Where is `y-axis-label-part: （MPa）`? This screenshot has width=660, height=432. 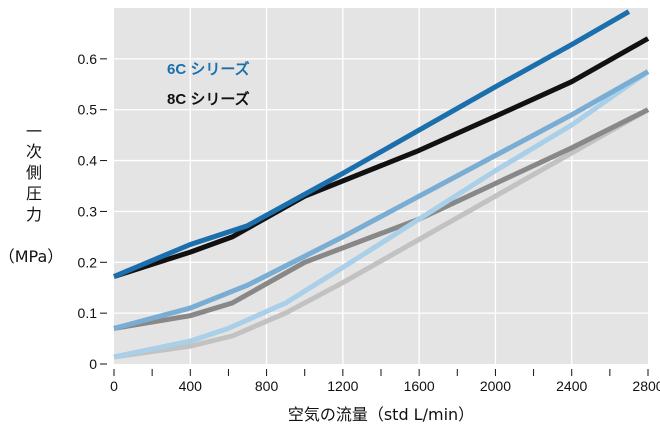
y-axis-label-part: （MPa） is located at coordinates (31, 256).